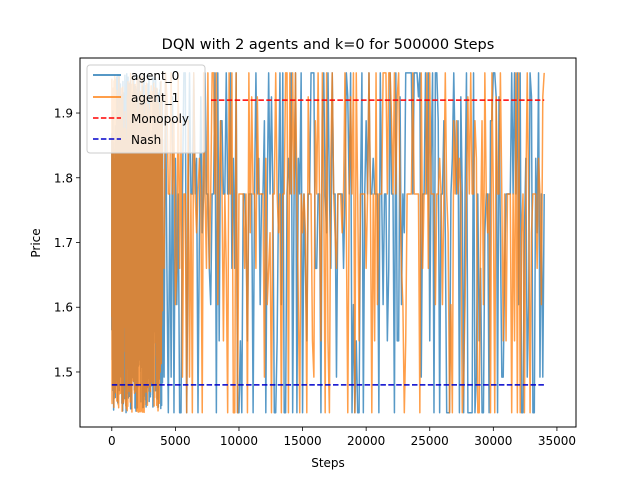 This screenshot has height=480, width=640. Describe the element at coordinates (175, 441) in the screenshot. I see `x-tick-label: 5000` at that location.